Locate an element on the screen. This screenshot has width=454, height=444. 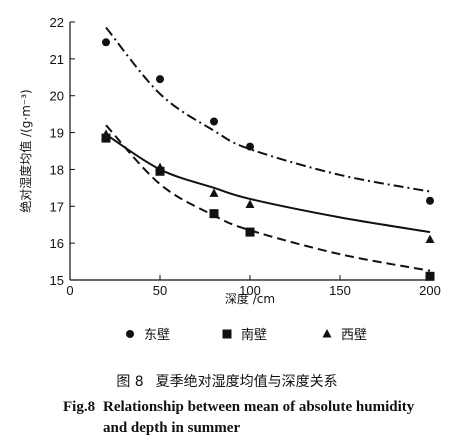
legend-marker-square is located at coordinates (227, 334).